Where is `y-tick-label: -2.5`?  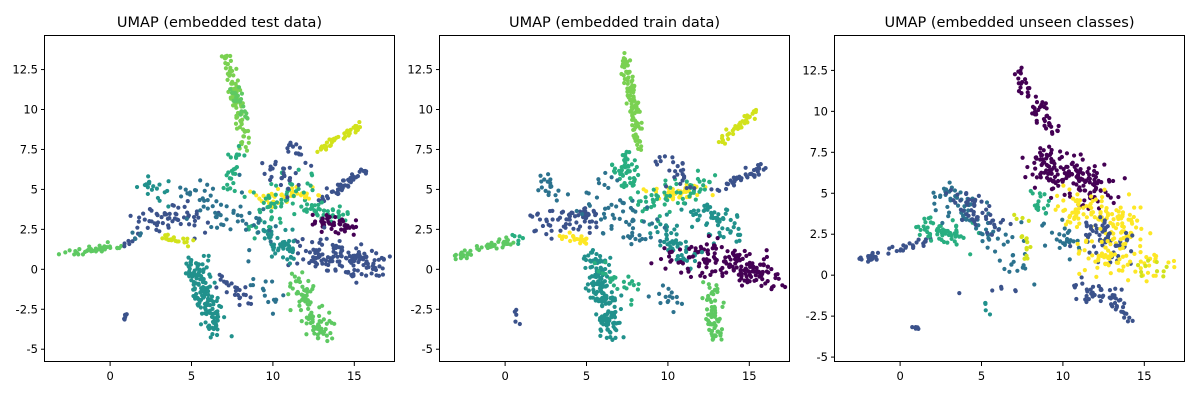 y-tick-label: -2.5 is located at coordinates (422, 309).